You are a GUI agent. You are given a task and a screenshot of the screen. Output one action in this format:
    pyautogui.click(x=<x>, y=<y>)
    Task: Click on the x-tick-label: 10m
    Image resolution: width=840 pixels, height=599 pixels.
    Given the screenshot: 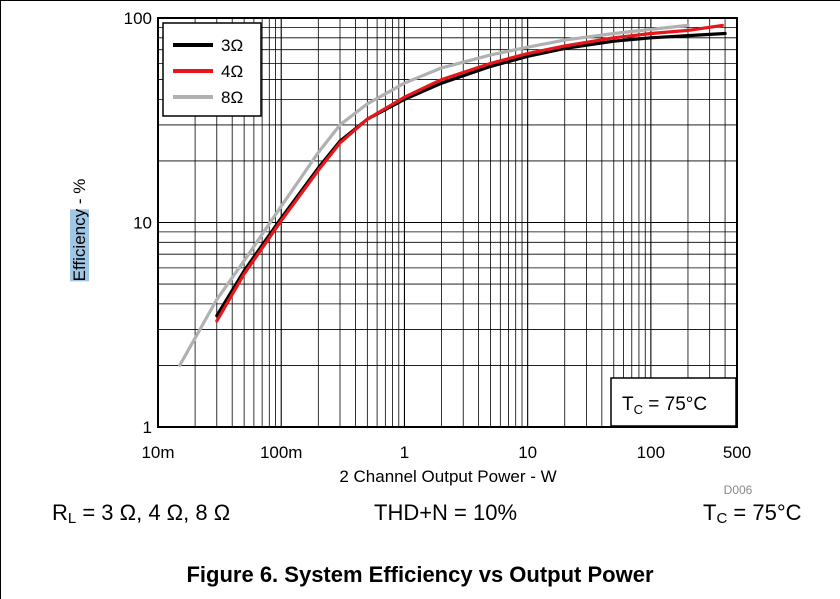 What is the action you would take?
    pyautogui.click(x=157, y=452)
    